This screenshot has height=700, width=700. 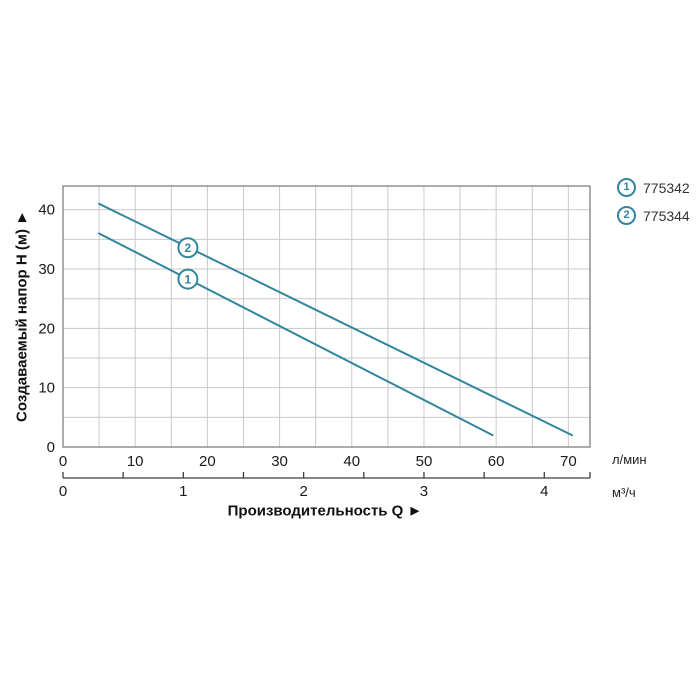 I want to click on x-axis-unit-liters-per-minute: л/мин, so click(x=629, y=459).